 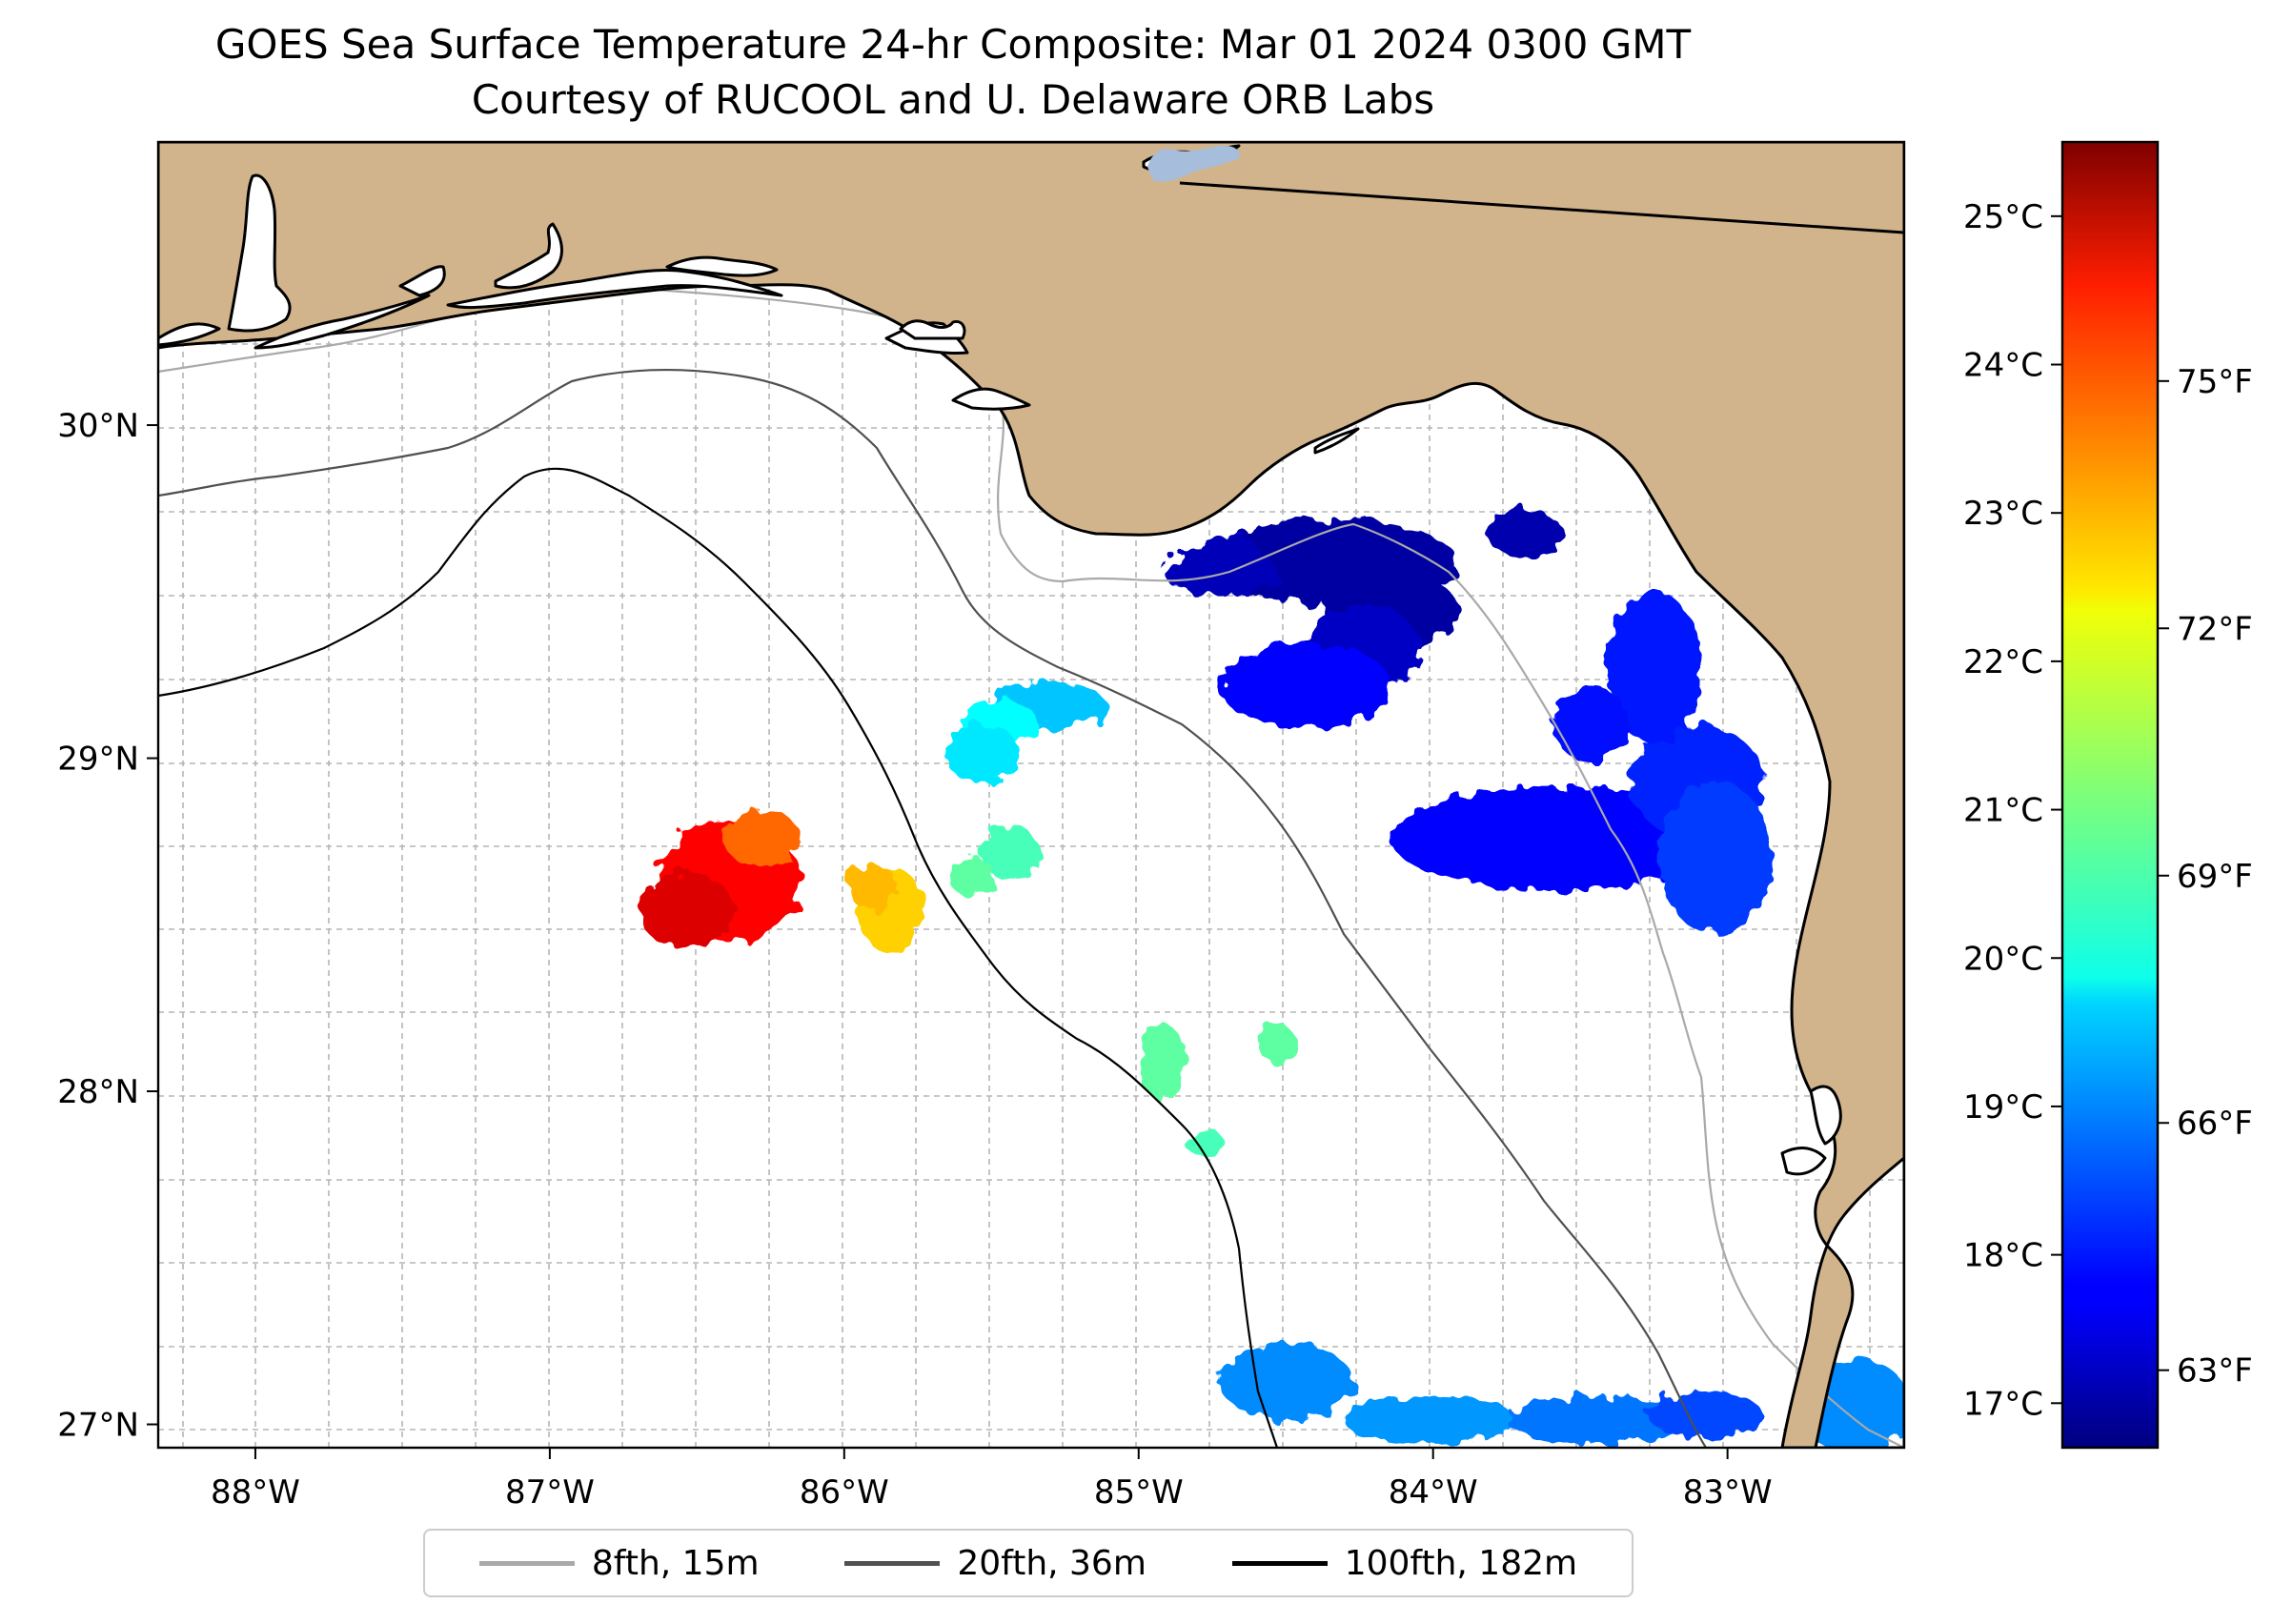 What do you see at coordinates (98, 426) in the screenshot?
I see `lat-tick-label: 30°N` at bounding box center [98, 426].